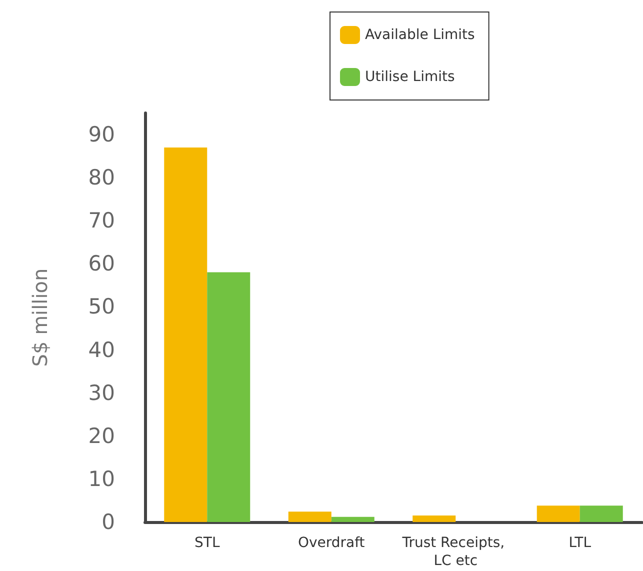 This screenshot has height=571, width=643. Describe the element at coordinates (101, 392) in the screenshot. I see `y-tick-label: 30` at that location.